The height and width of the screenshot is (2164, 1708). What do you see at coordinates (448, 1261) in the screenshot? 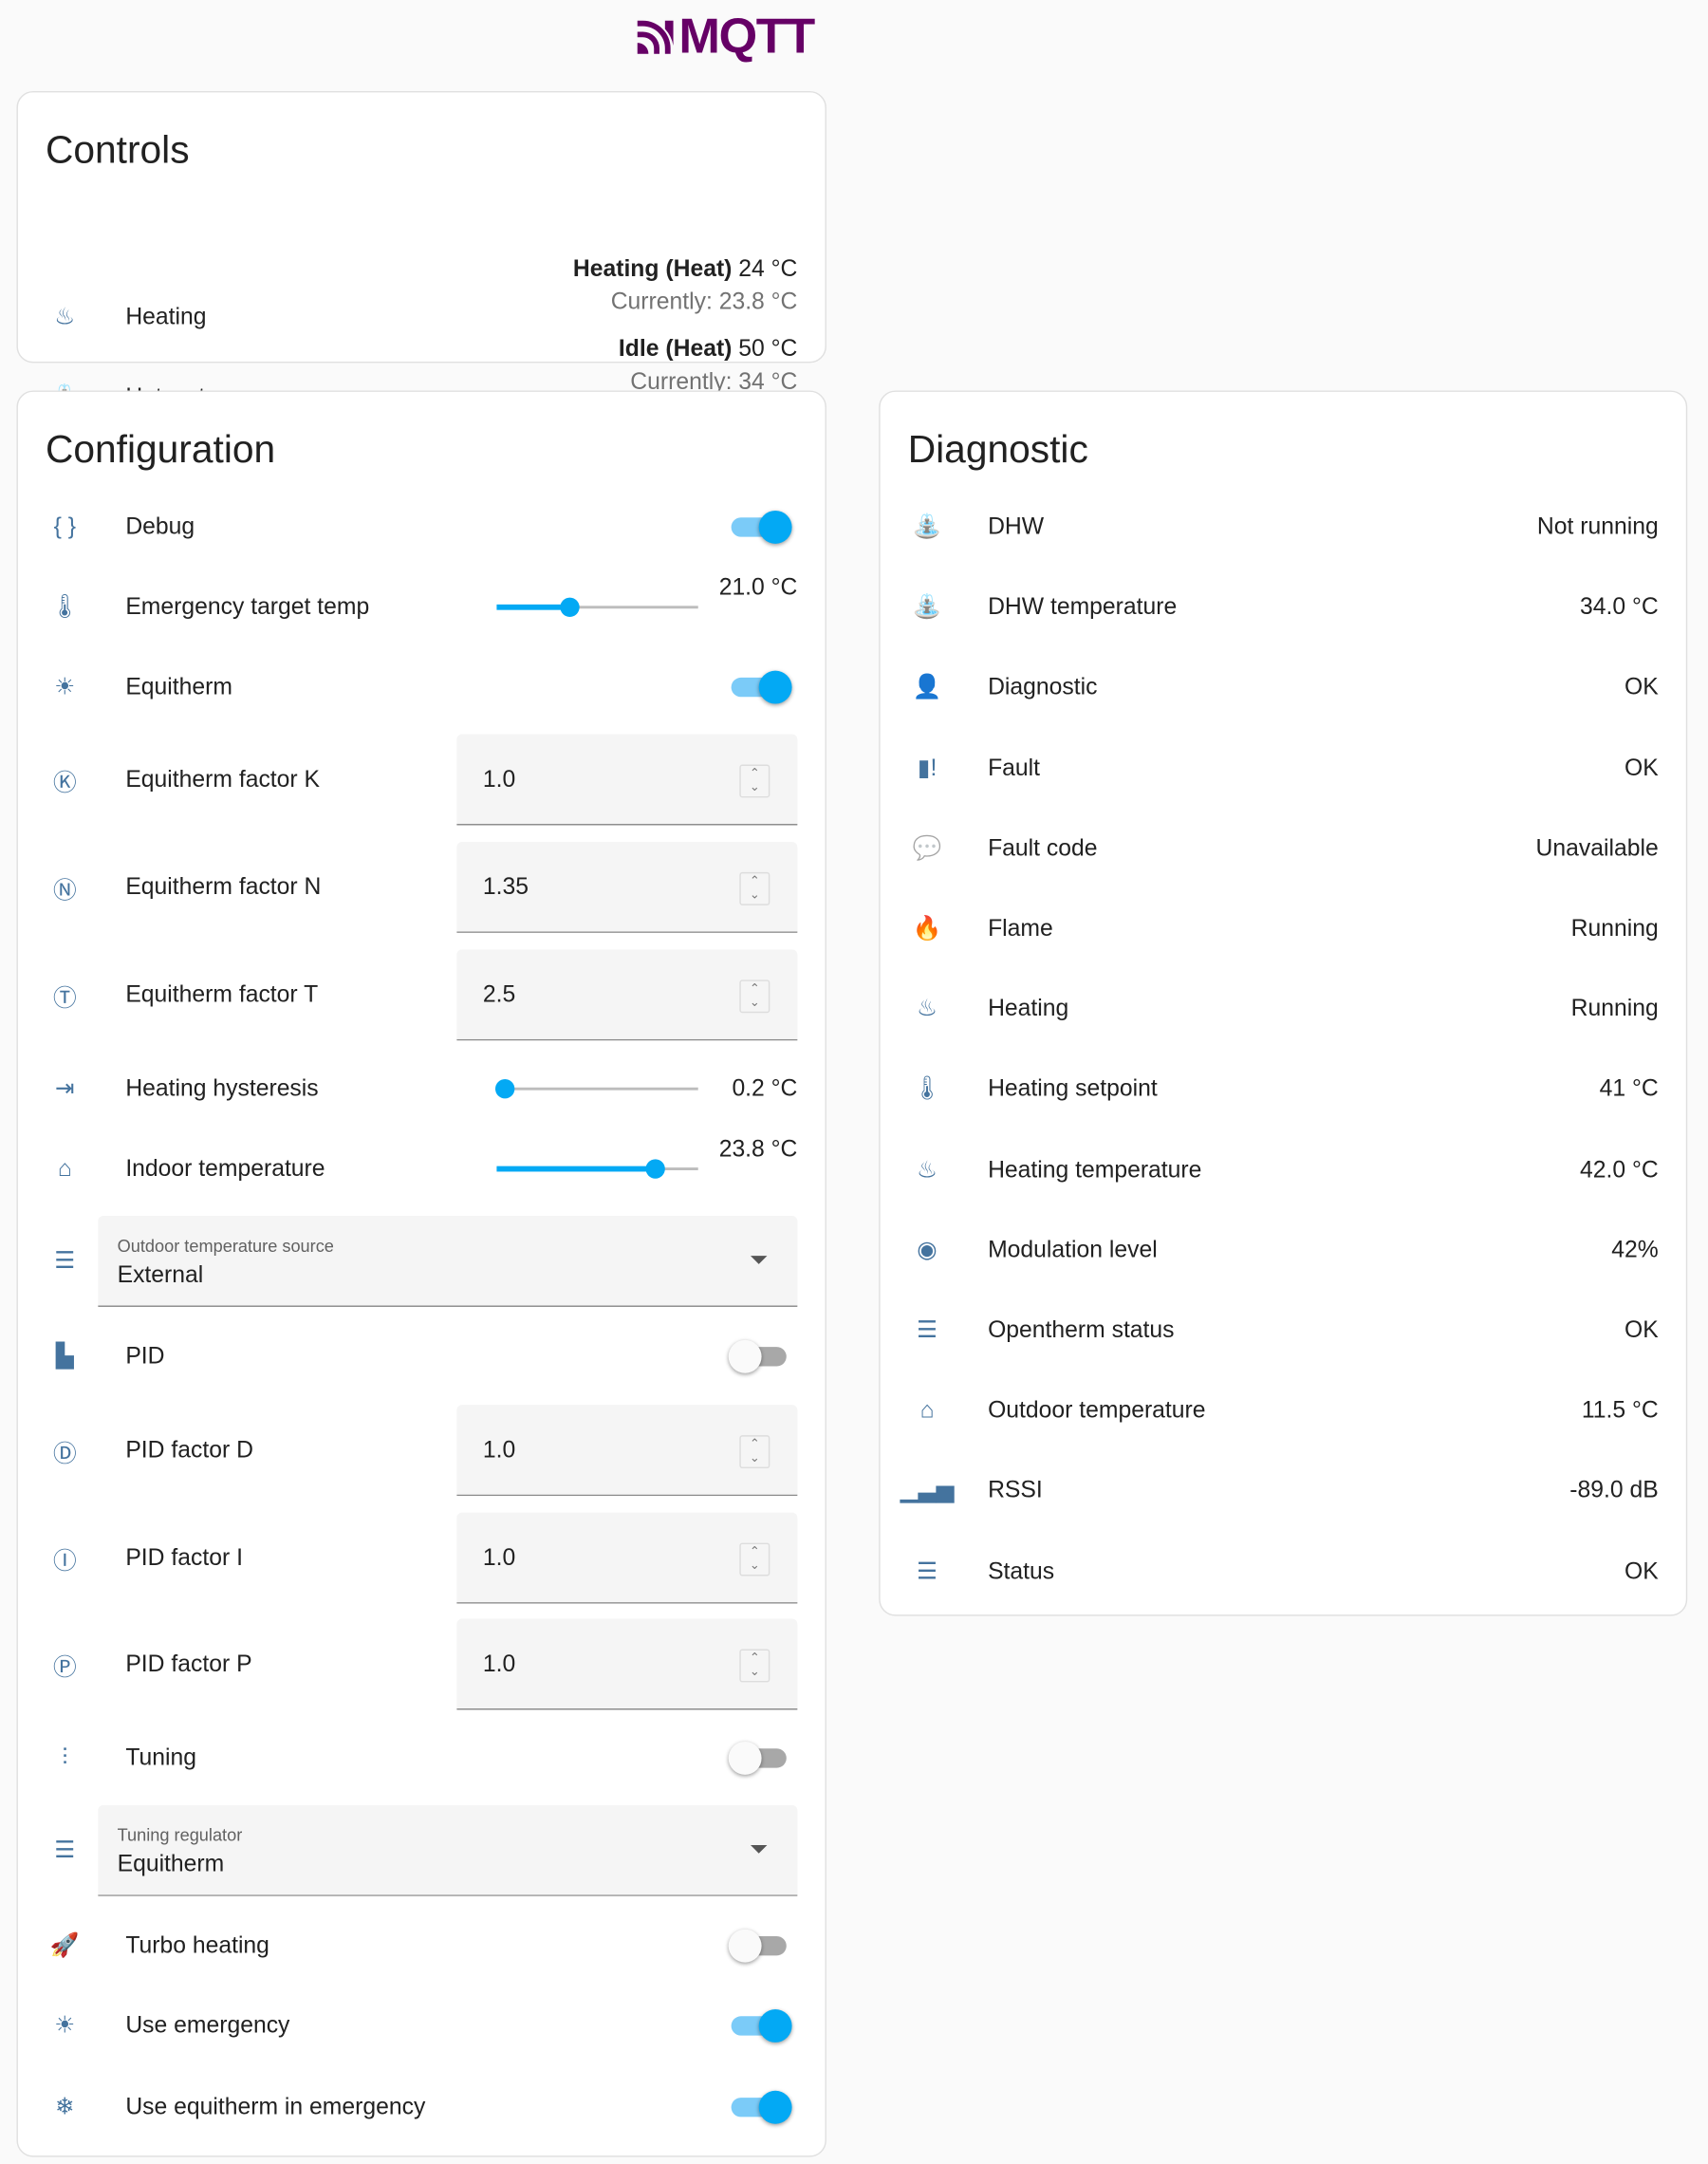
I see `outdoor-temperature-source-select: Outdoor temperature source External` at bounding box center [448, 1261].